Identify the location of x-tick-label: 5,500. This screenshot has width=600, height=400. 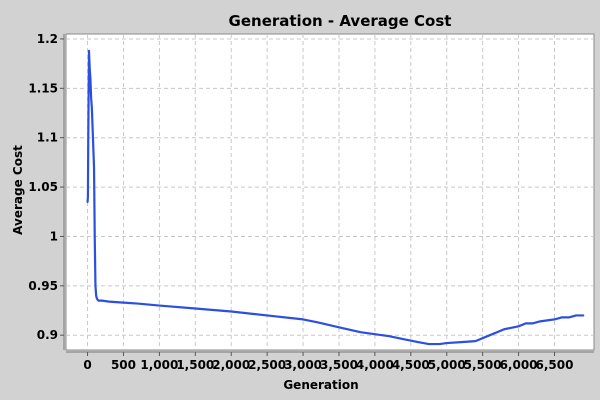
(483, 365).